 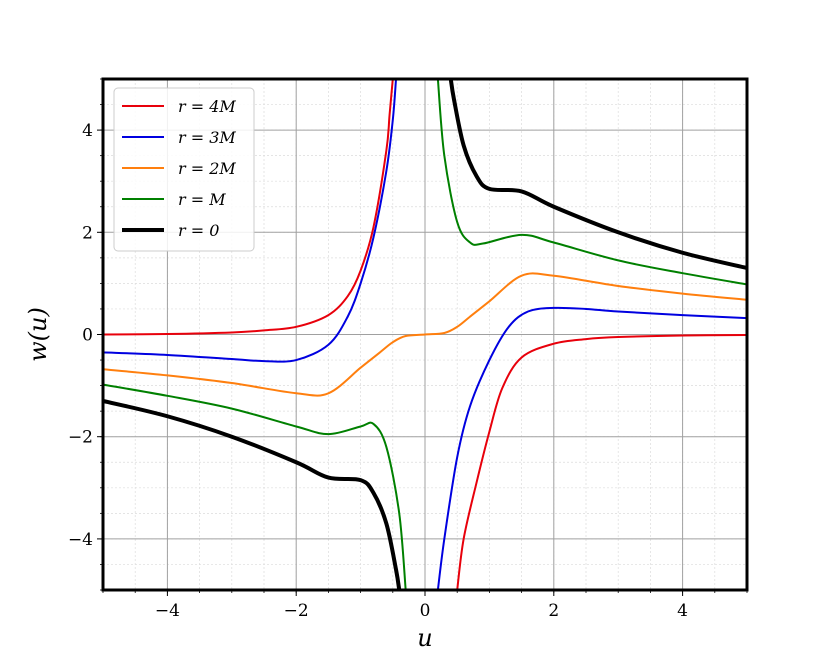 I want to click on x-axis-label: u, so click(x=424, y=638).